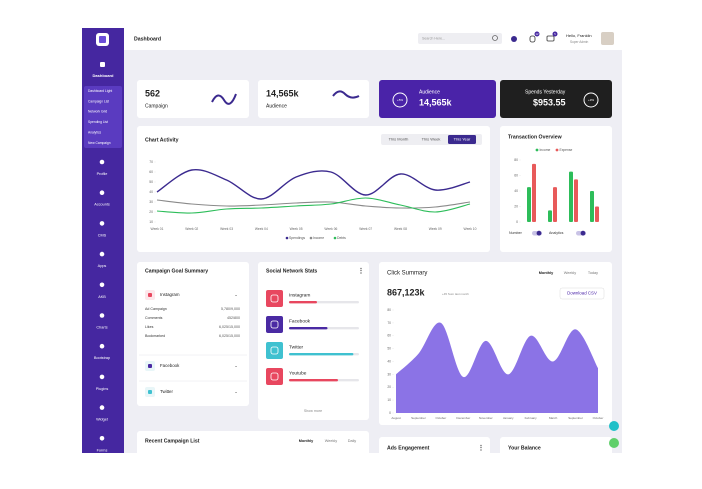 The image size is (702, 489). I want to click on row-value: 5,780/9,000, so click(230, 309).